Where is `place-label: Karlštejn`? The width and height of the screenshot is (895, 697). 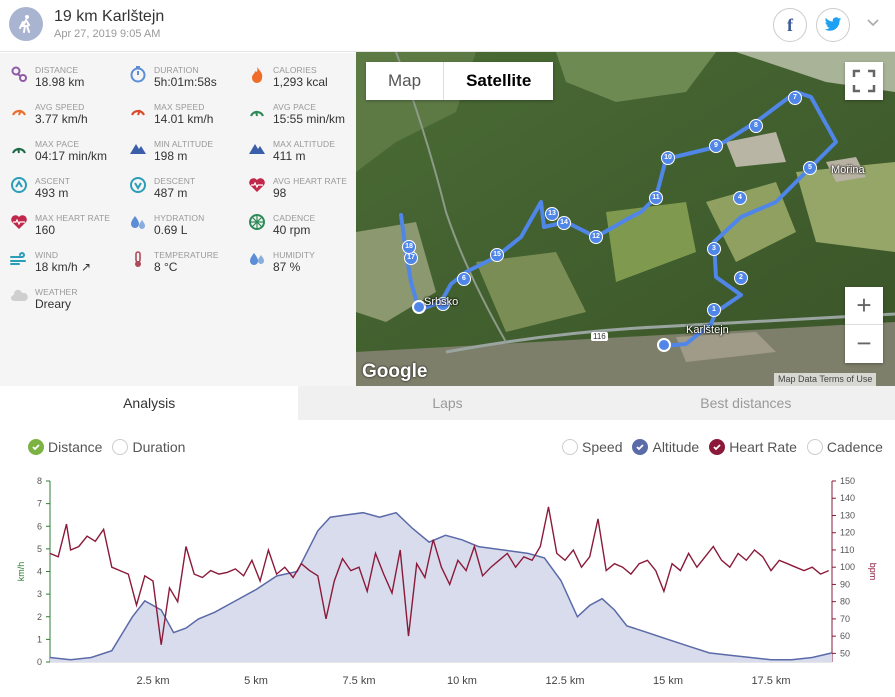 place-label: Karlštejn is located at coordinates (707, 330).